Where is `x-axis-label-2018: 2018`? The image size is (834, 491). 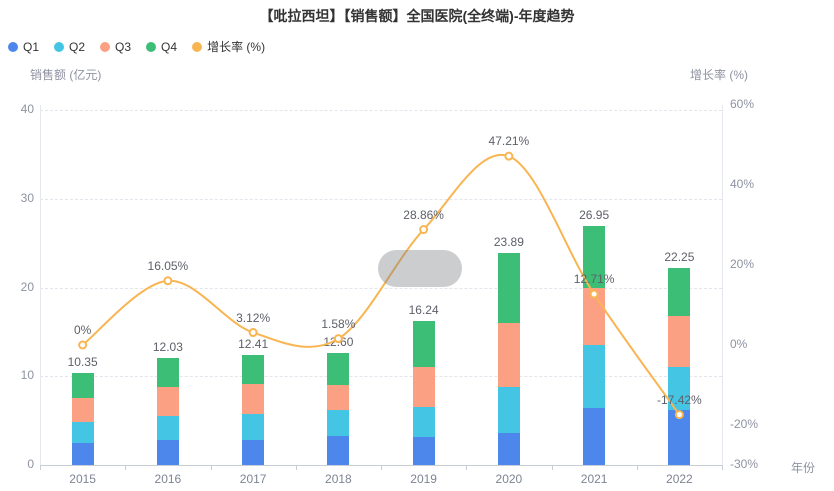
x-axis-label-2018: 2018 is located at coordinates (338, 479).